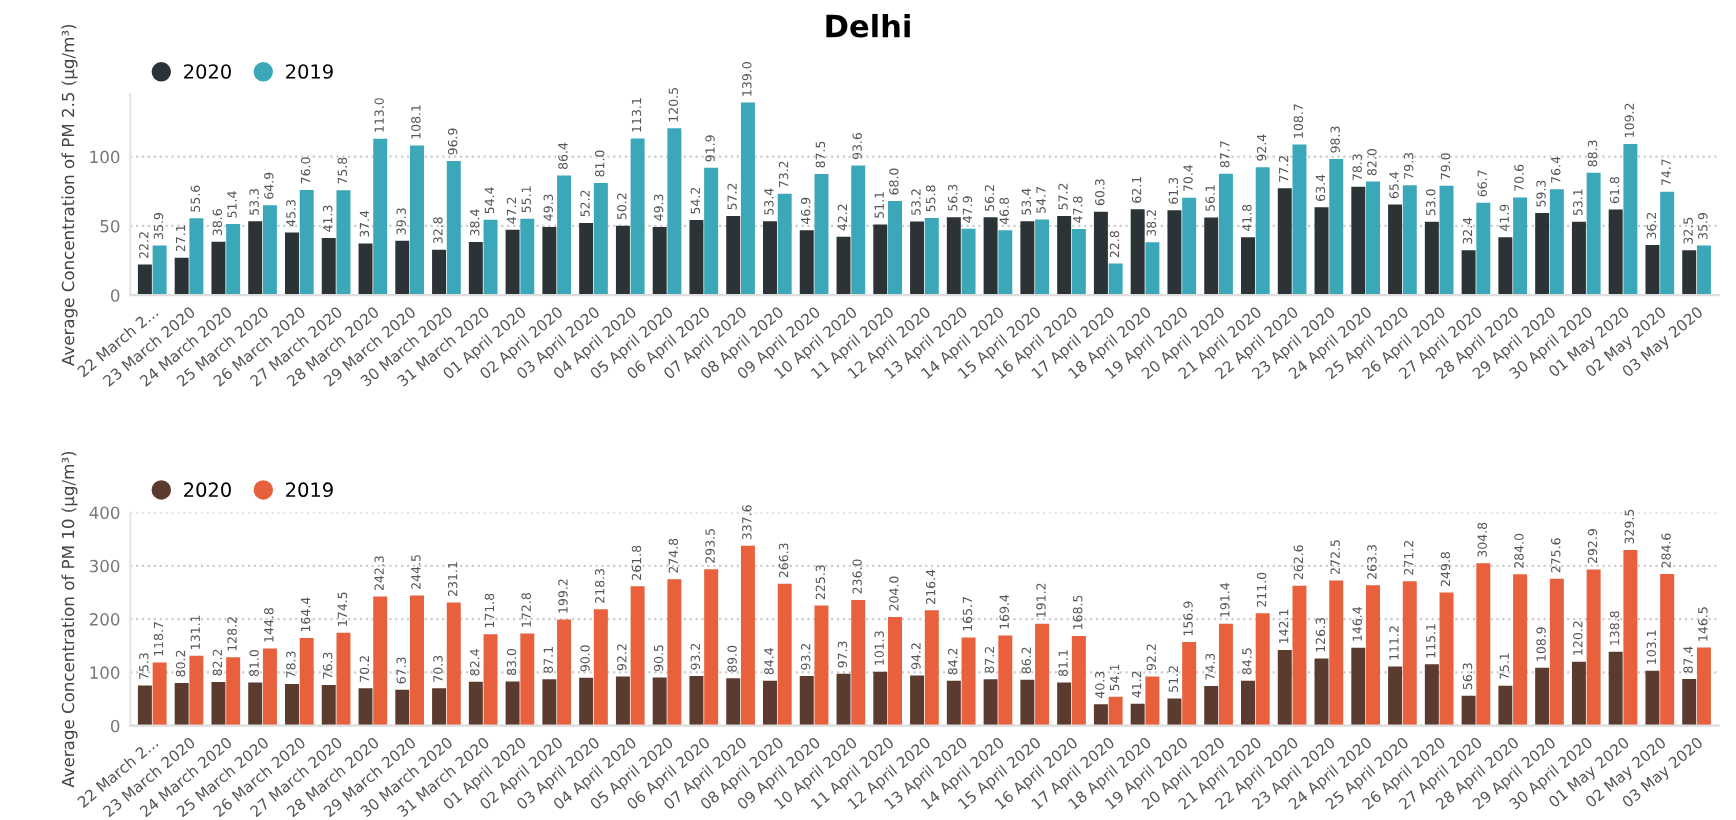 This screenshot has height=820, width=1736. Describe the element at coordinates (207, 490) in the screenshot. I see `legend-label: 2020` at that location.